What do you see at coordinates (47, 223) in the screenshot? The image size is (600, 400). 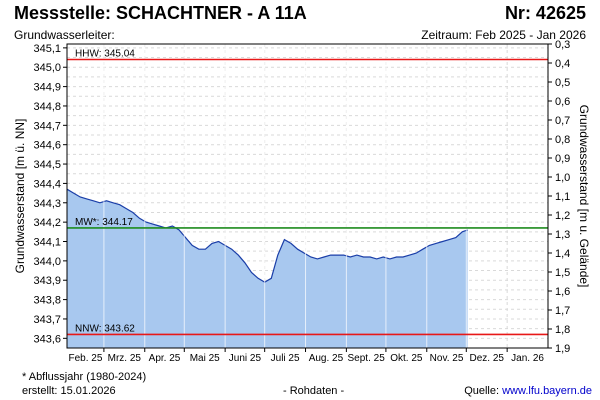 I see `y-tick-label: 344,2` at bounding box center [47, 223].